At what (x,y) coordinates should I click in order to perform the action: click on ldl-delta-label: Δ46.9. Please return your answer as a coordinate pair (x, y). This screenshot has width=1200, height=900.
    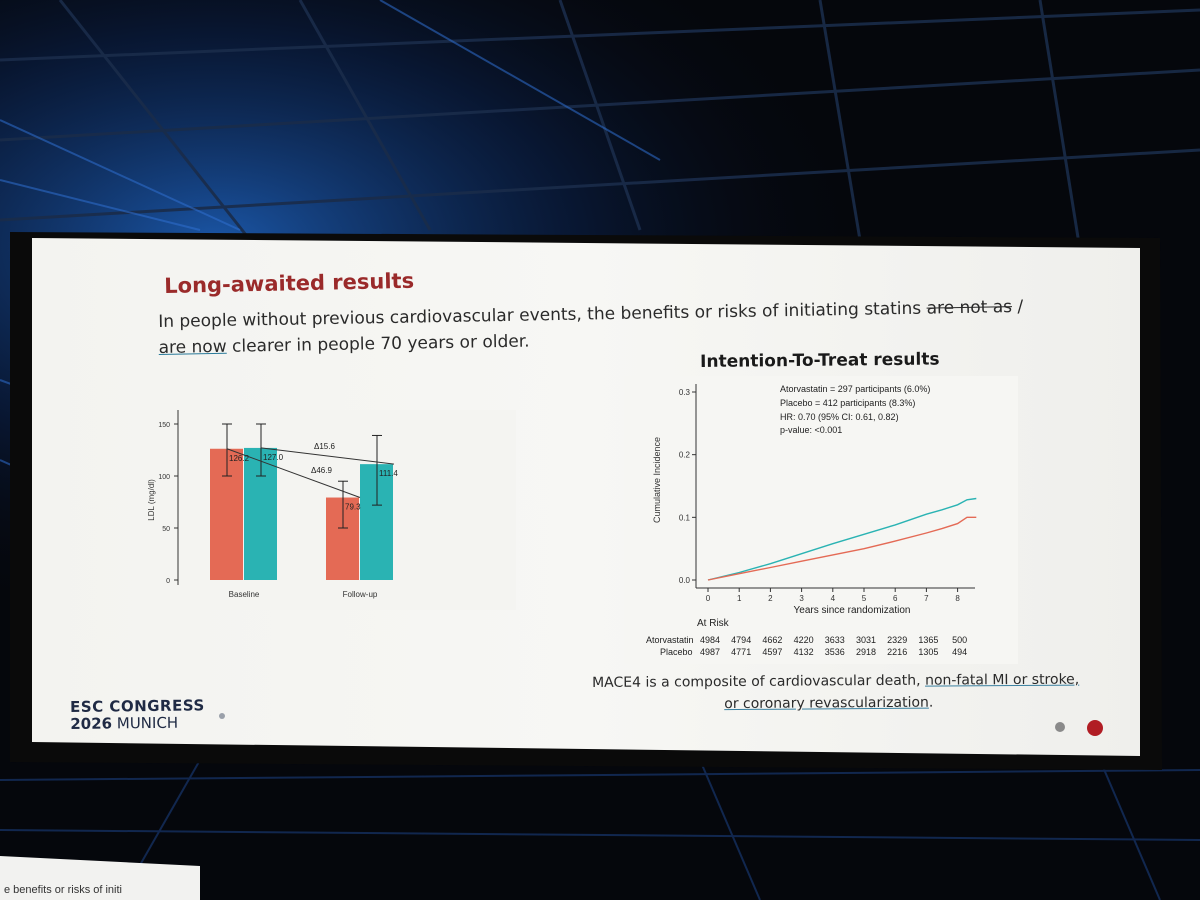
    Looking at the image, I should click on (321, 470).